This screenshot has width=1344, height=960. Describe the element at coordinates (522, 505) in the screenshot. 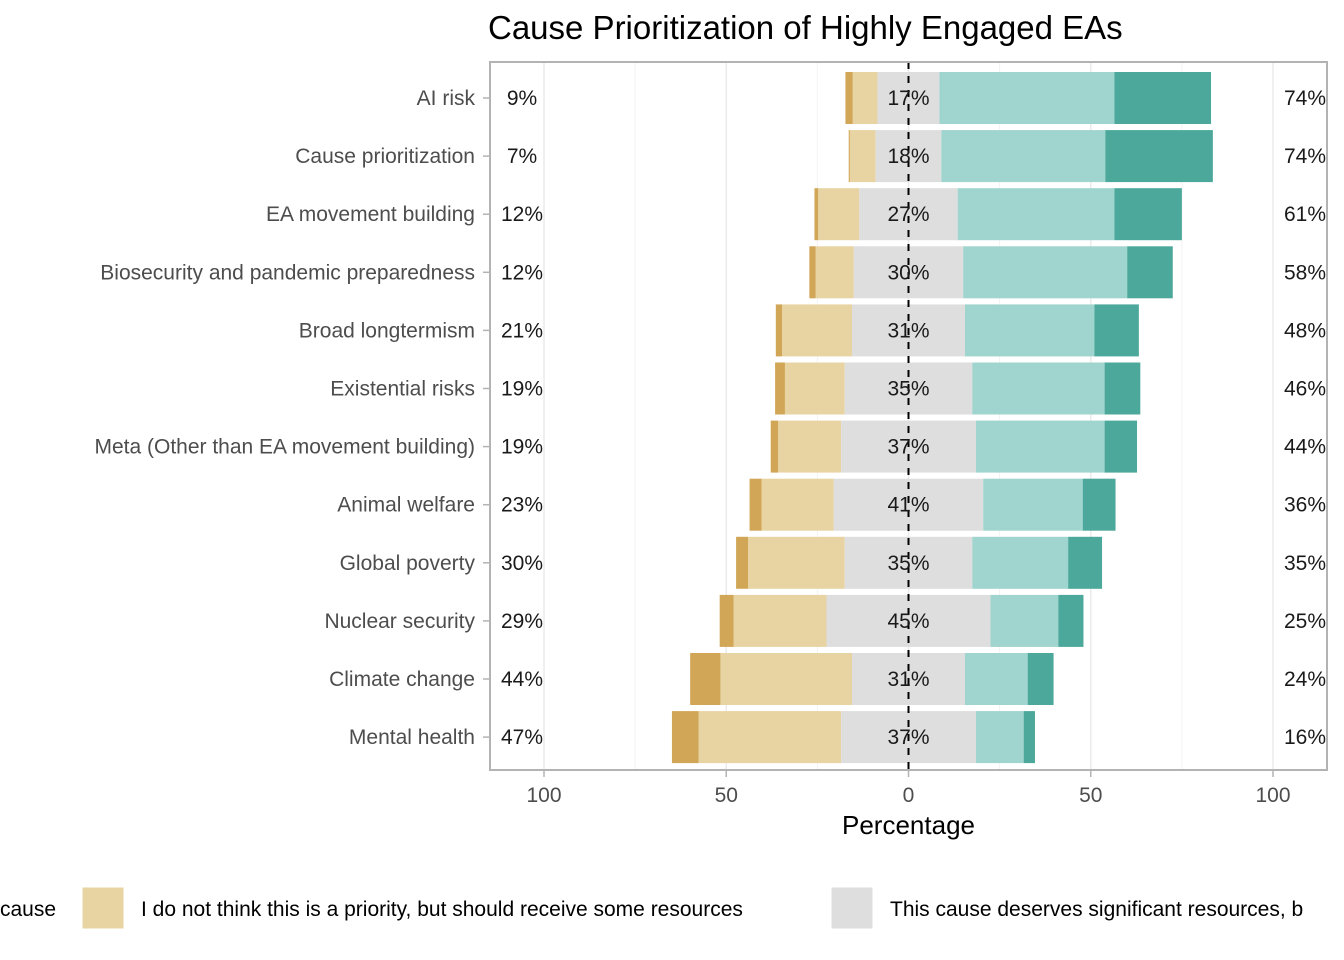

I see `left-total-label: 23%` at that location.